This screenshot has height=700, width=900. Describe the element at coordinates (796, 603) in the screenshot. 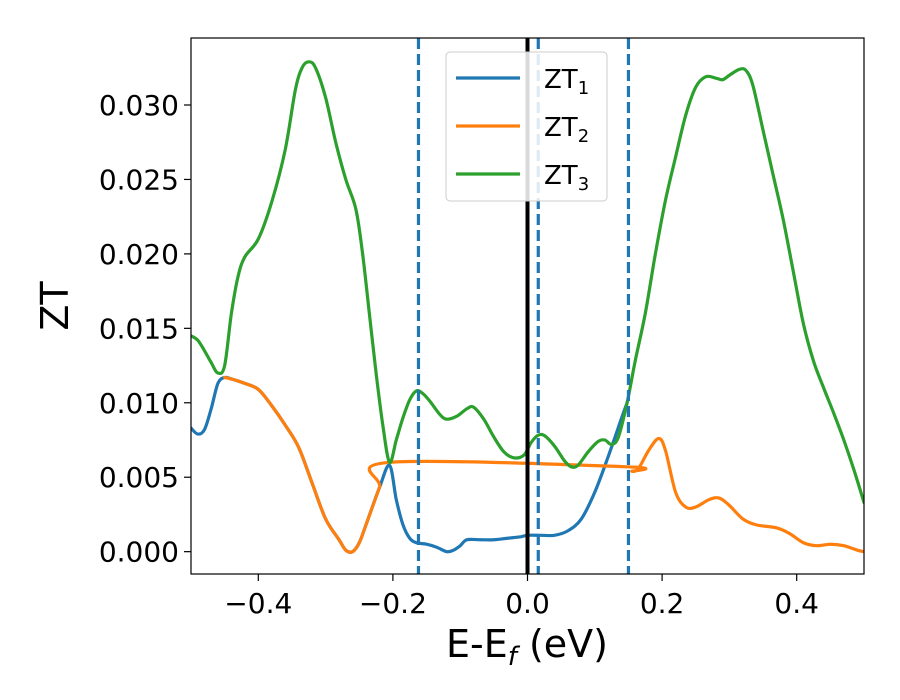

I see `x-tick-label: 0.4` at that location.